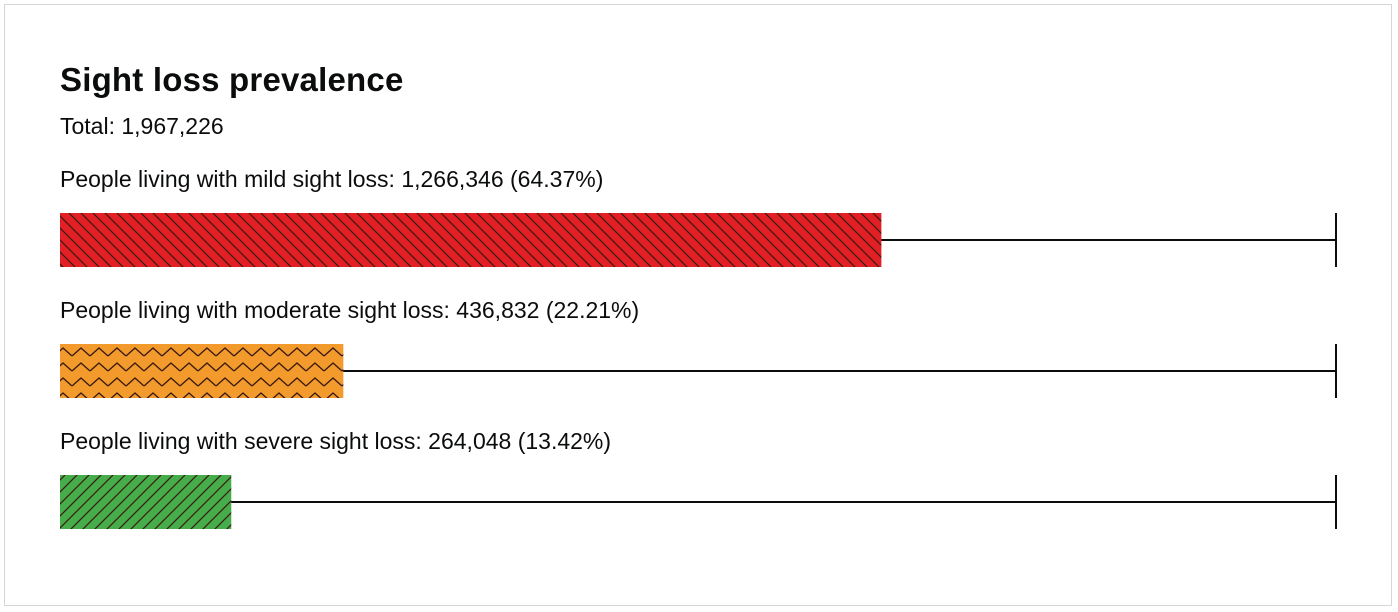 The image size is (1398, 612). I want to click on bar-severe, so click(146, 502).